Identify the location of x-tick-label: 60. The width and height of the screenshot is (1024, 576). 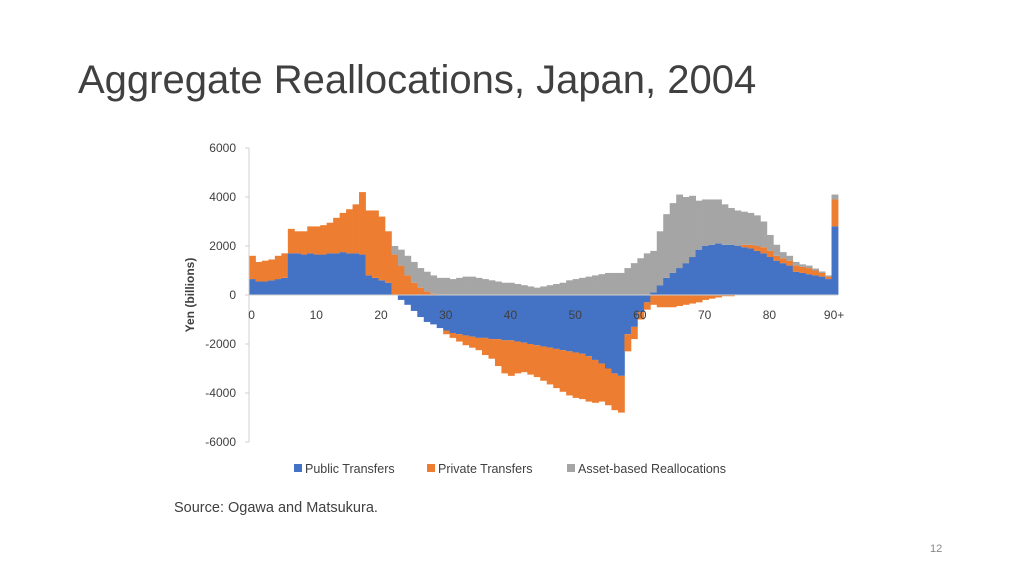
(640, 315).